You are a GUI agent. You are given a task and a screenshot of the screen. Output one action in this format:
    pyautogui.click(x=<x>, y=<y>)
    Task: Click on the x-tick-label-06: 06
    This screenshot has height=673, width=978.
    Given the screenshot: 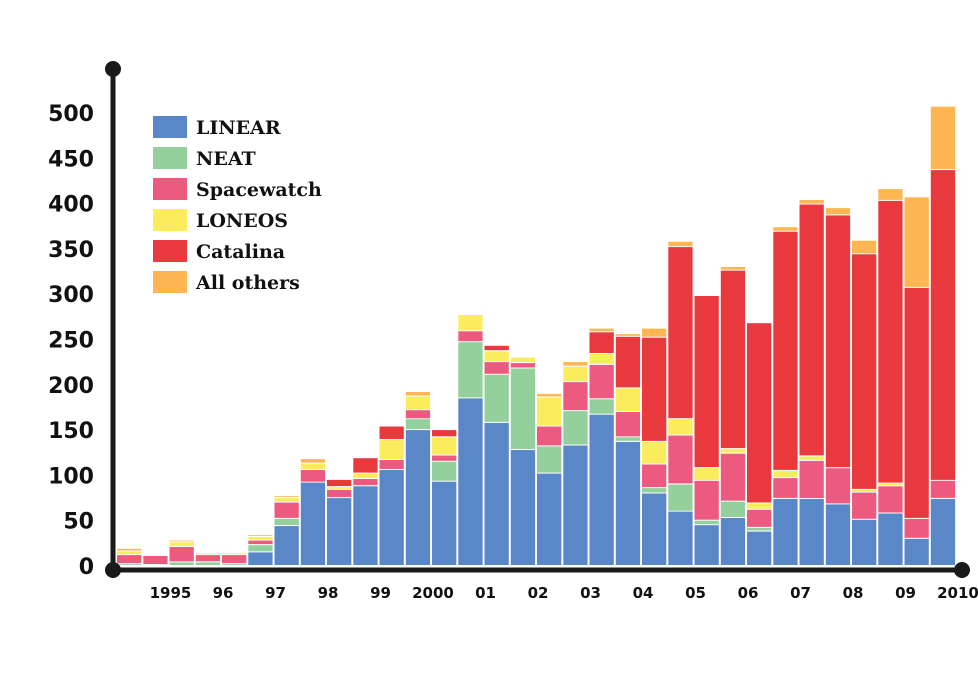 What is the action you would take?
    pyautogui.click(x=748, y=593)
    